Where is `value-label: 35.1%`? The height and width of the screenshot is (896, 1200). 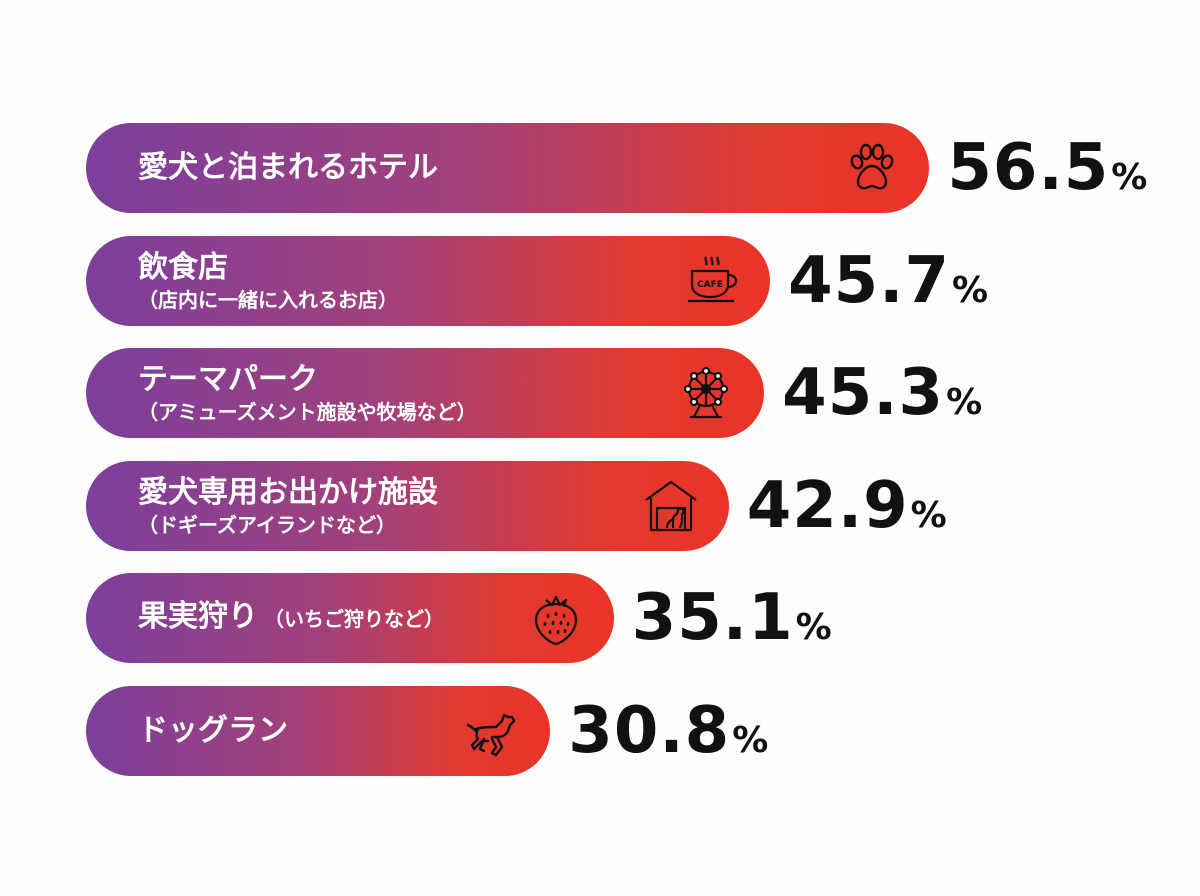 value-label: 35.1% is located at coordinates (732, 618).